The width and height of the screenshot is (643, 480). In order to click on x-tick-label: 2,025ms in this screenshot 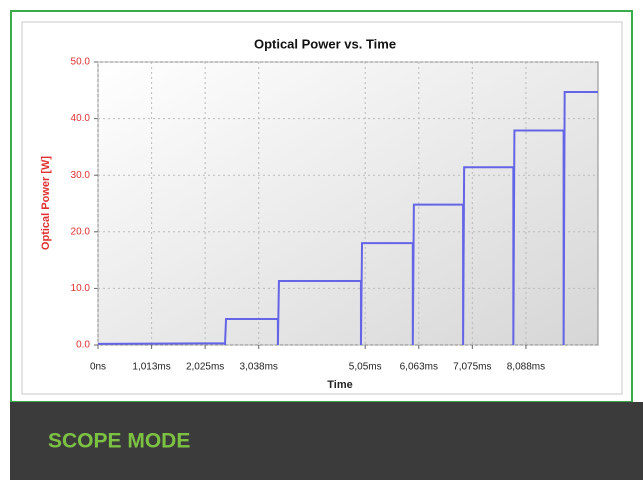, I will do `click(205, 367)`.